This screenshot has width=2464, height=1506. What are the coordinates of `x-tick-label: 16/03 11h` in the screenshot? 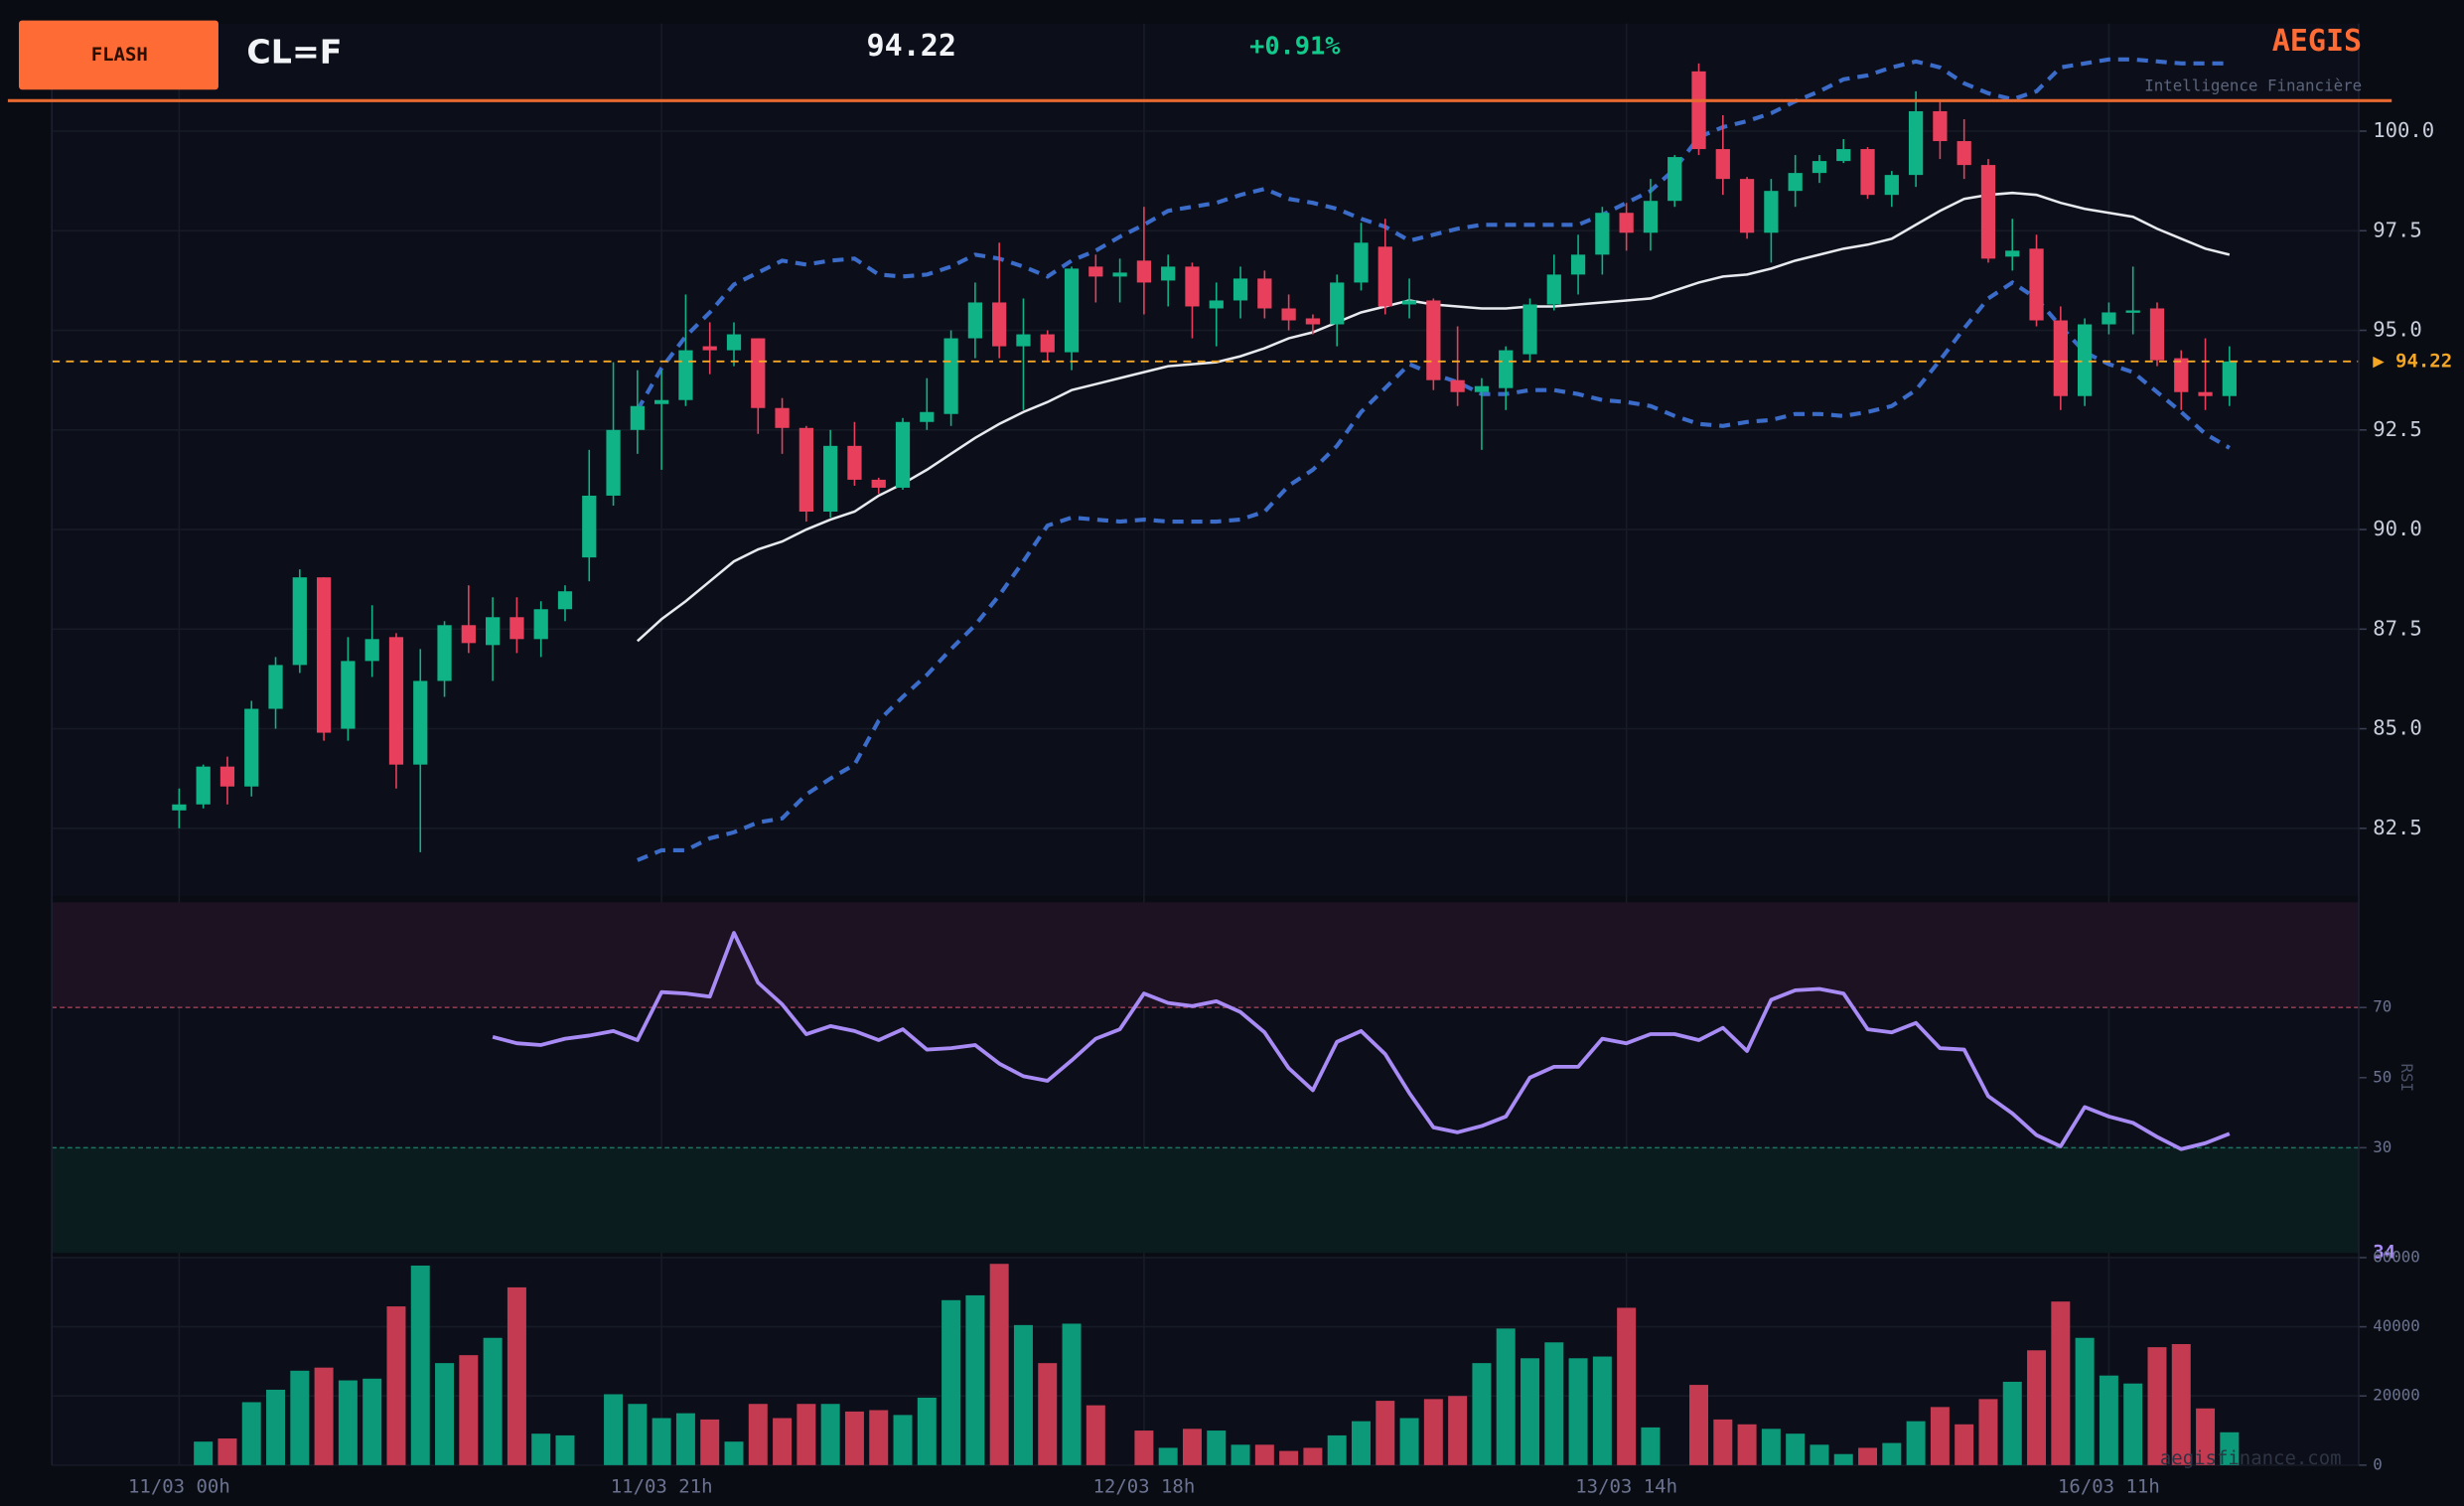 It's located at (2109, 1487).